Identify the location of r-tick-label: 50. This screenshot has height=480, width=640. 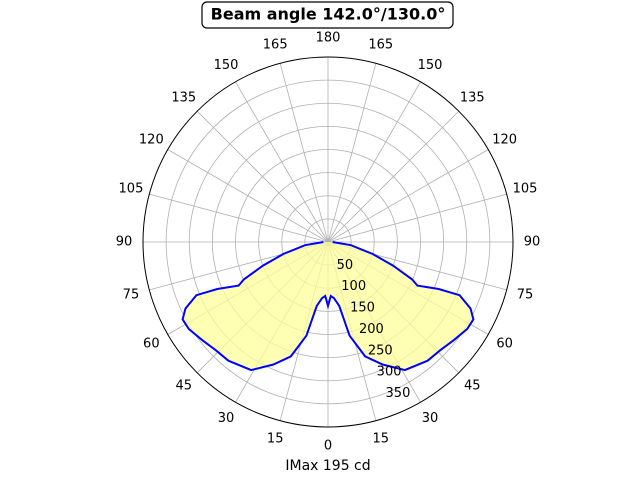
(345, 265).